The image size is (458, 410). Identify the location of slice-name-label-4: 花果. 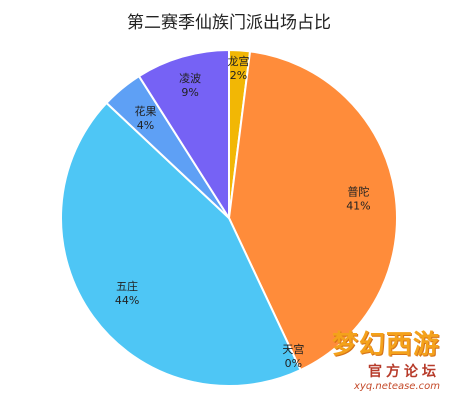
(145, 111).